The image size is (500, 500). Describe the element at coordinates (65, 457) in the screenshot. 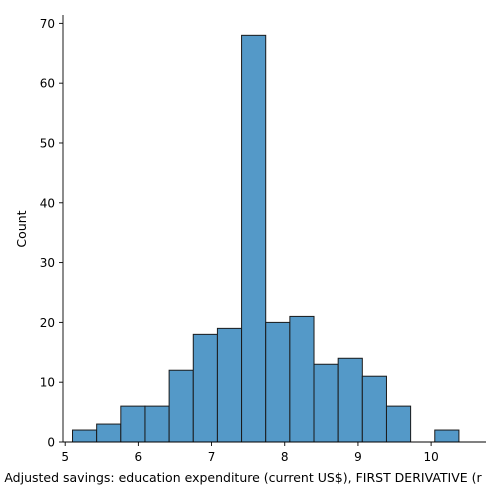

I see `x-tick-label: 5` at that location.